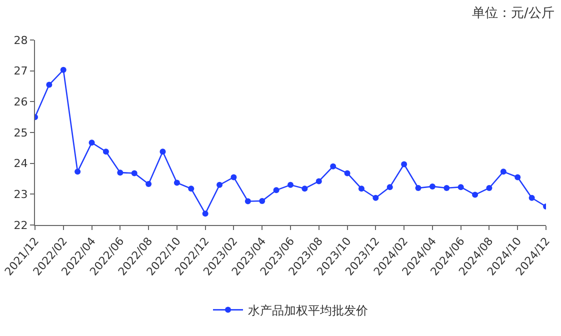 The height and width of the screenshot is (336, 561). Describe the element at coordinates (21, 40) in the screenshot. I see `y-tick-label: 28` at that location.